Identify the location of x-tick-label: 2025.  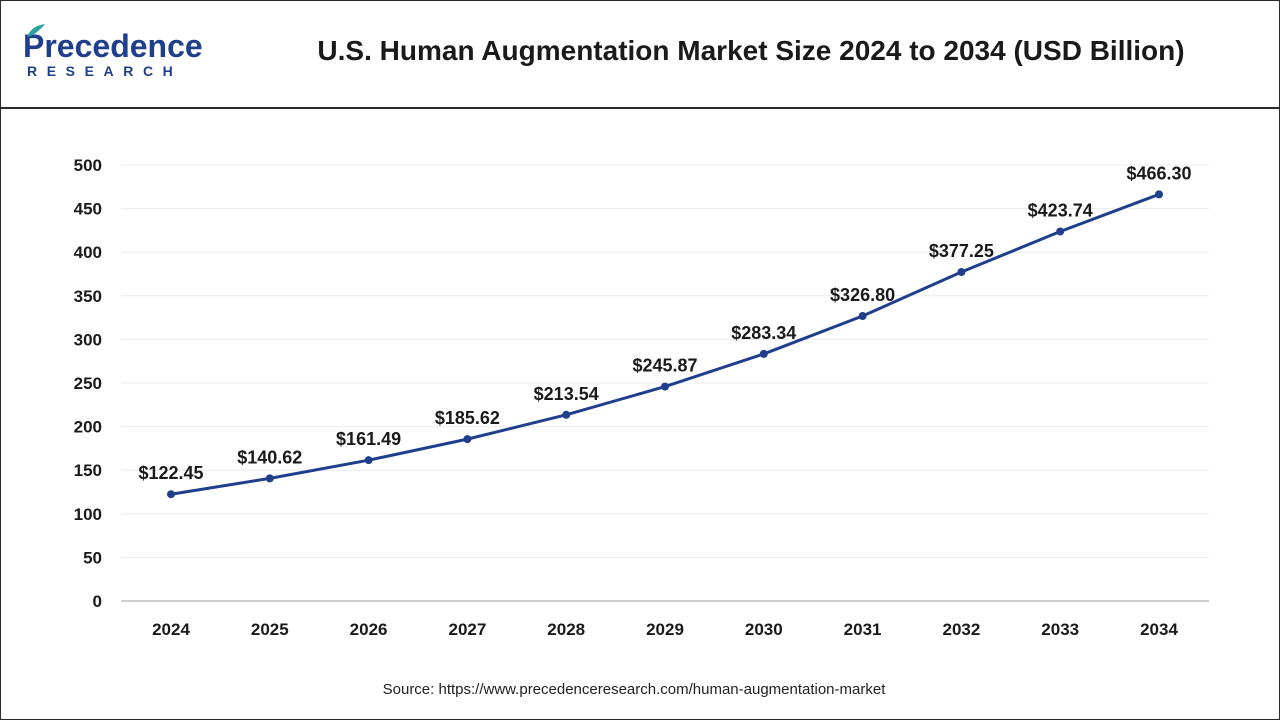
(270, 629).